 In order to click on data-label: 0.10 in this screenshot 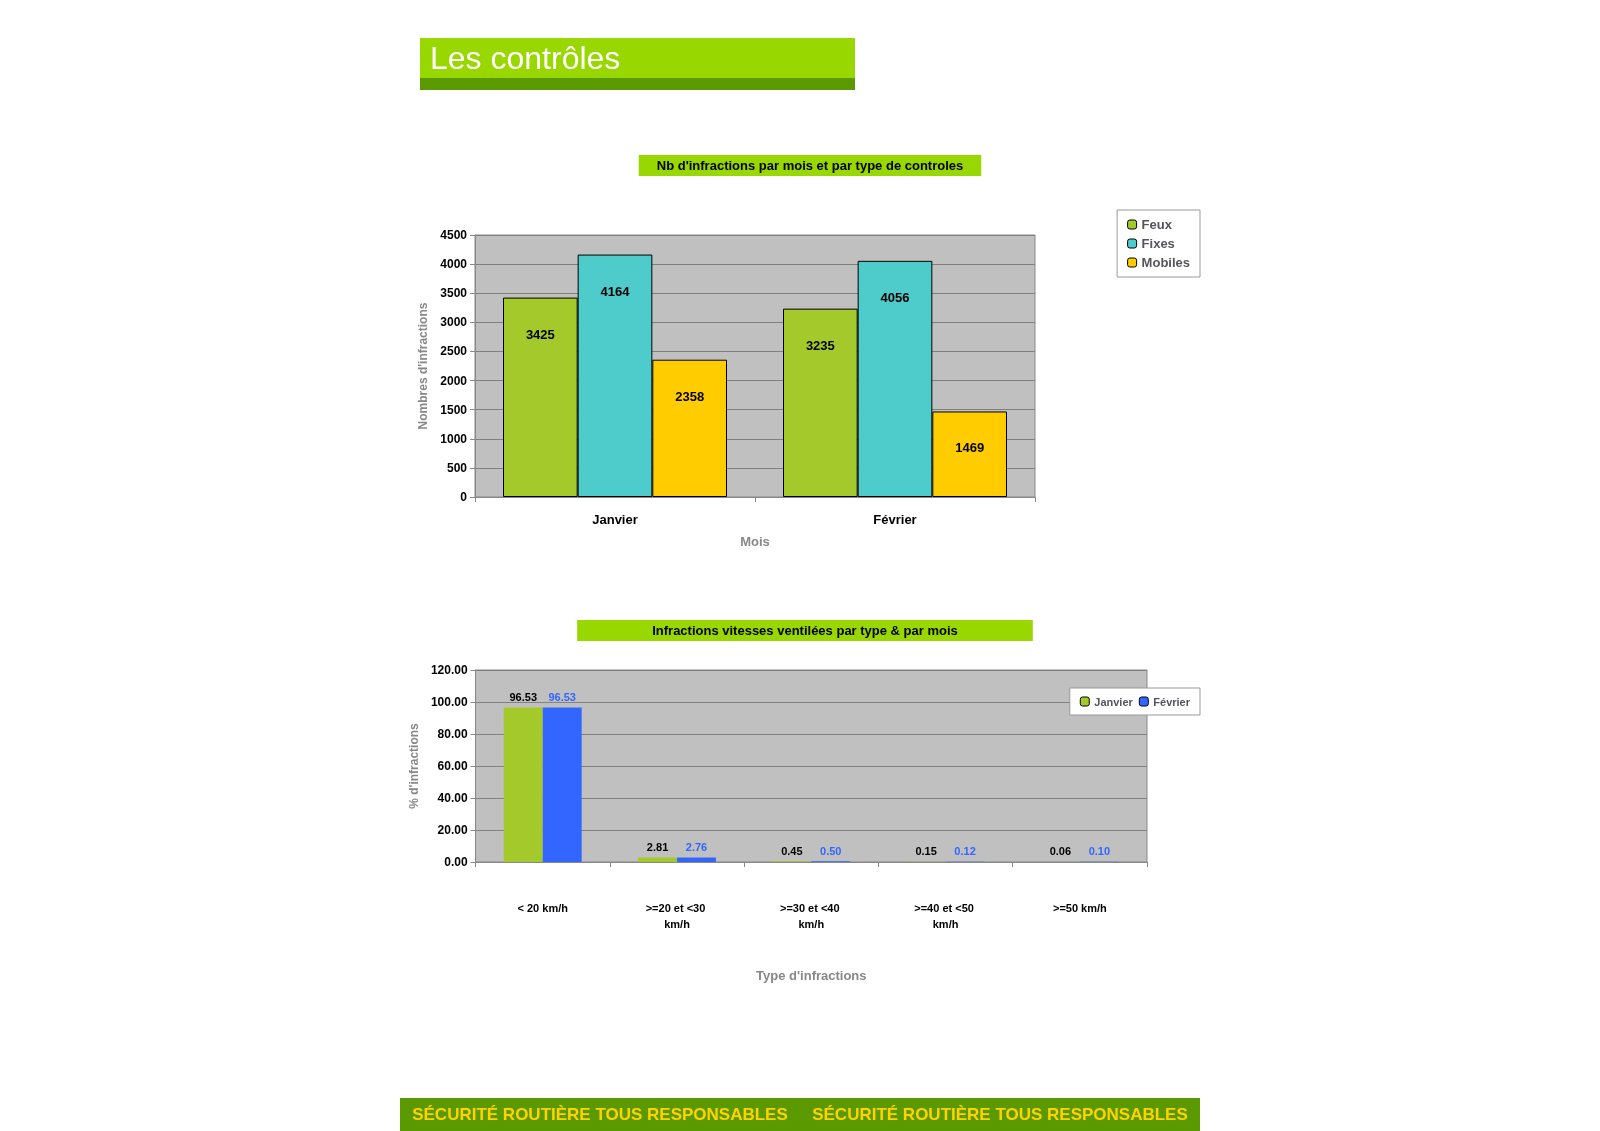, I will do `click(1099, 851)`.